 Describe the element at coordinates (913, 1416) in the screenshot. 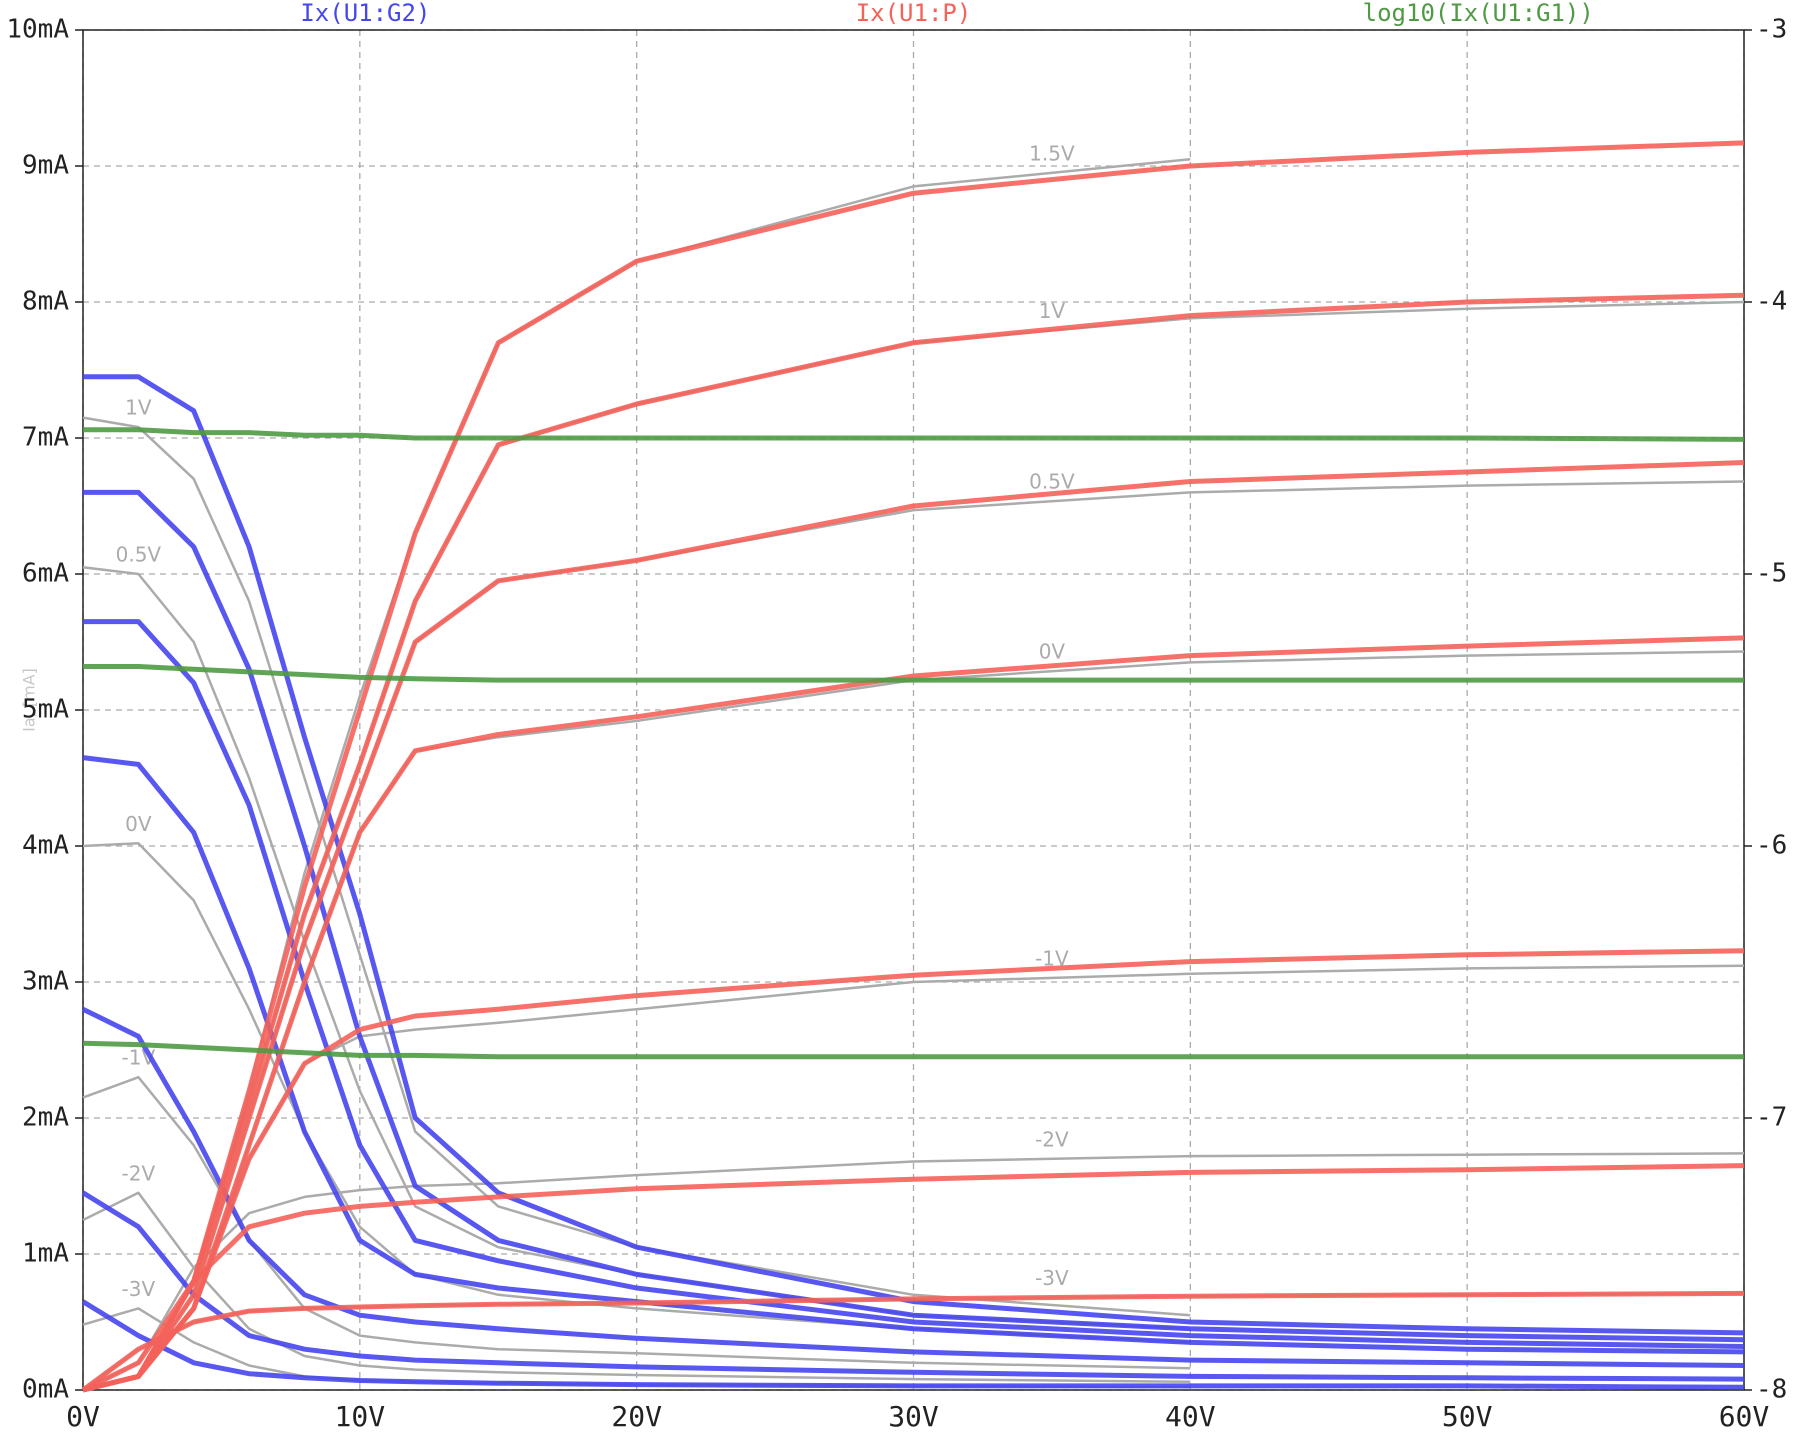

I see `x-tick-label: 30V` at that location.